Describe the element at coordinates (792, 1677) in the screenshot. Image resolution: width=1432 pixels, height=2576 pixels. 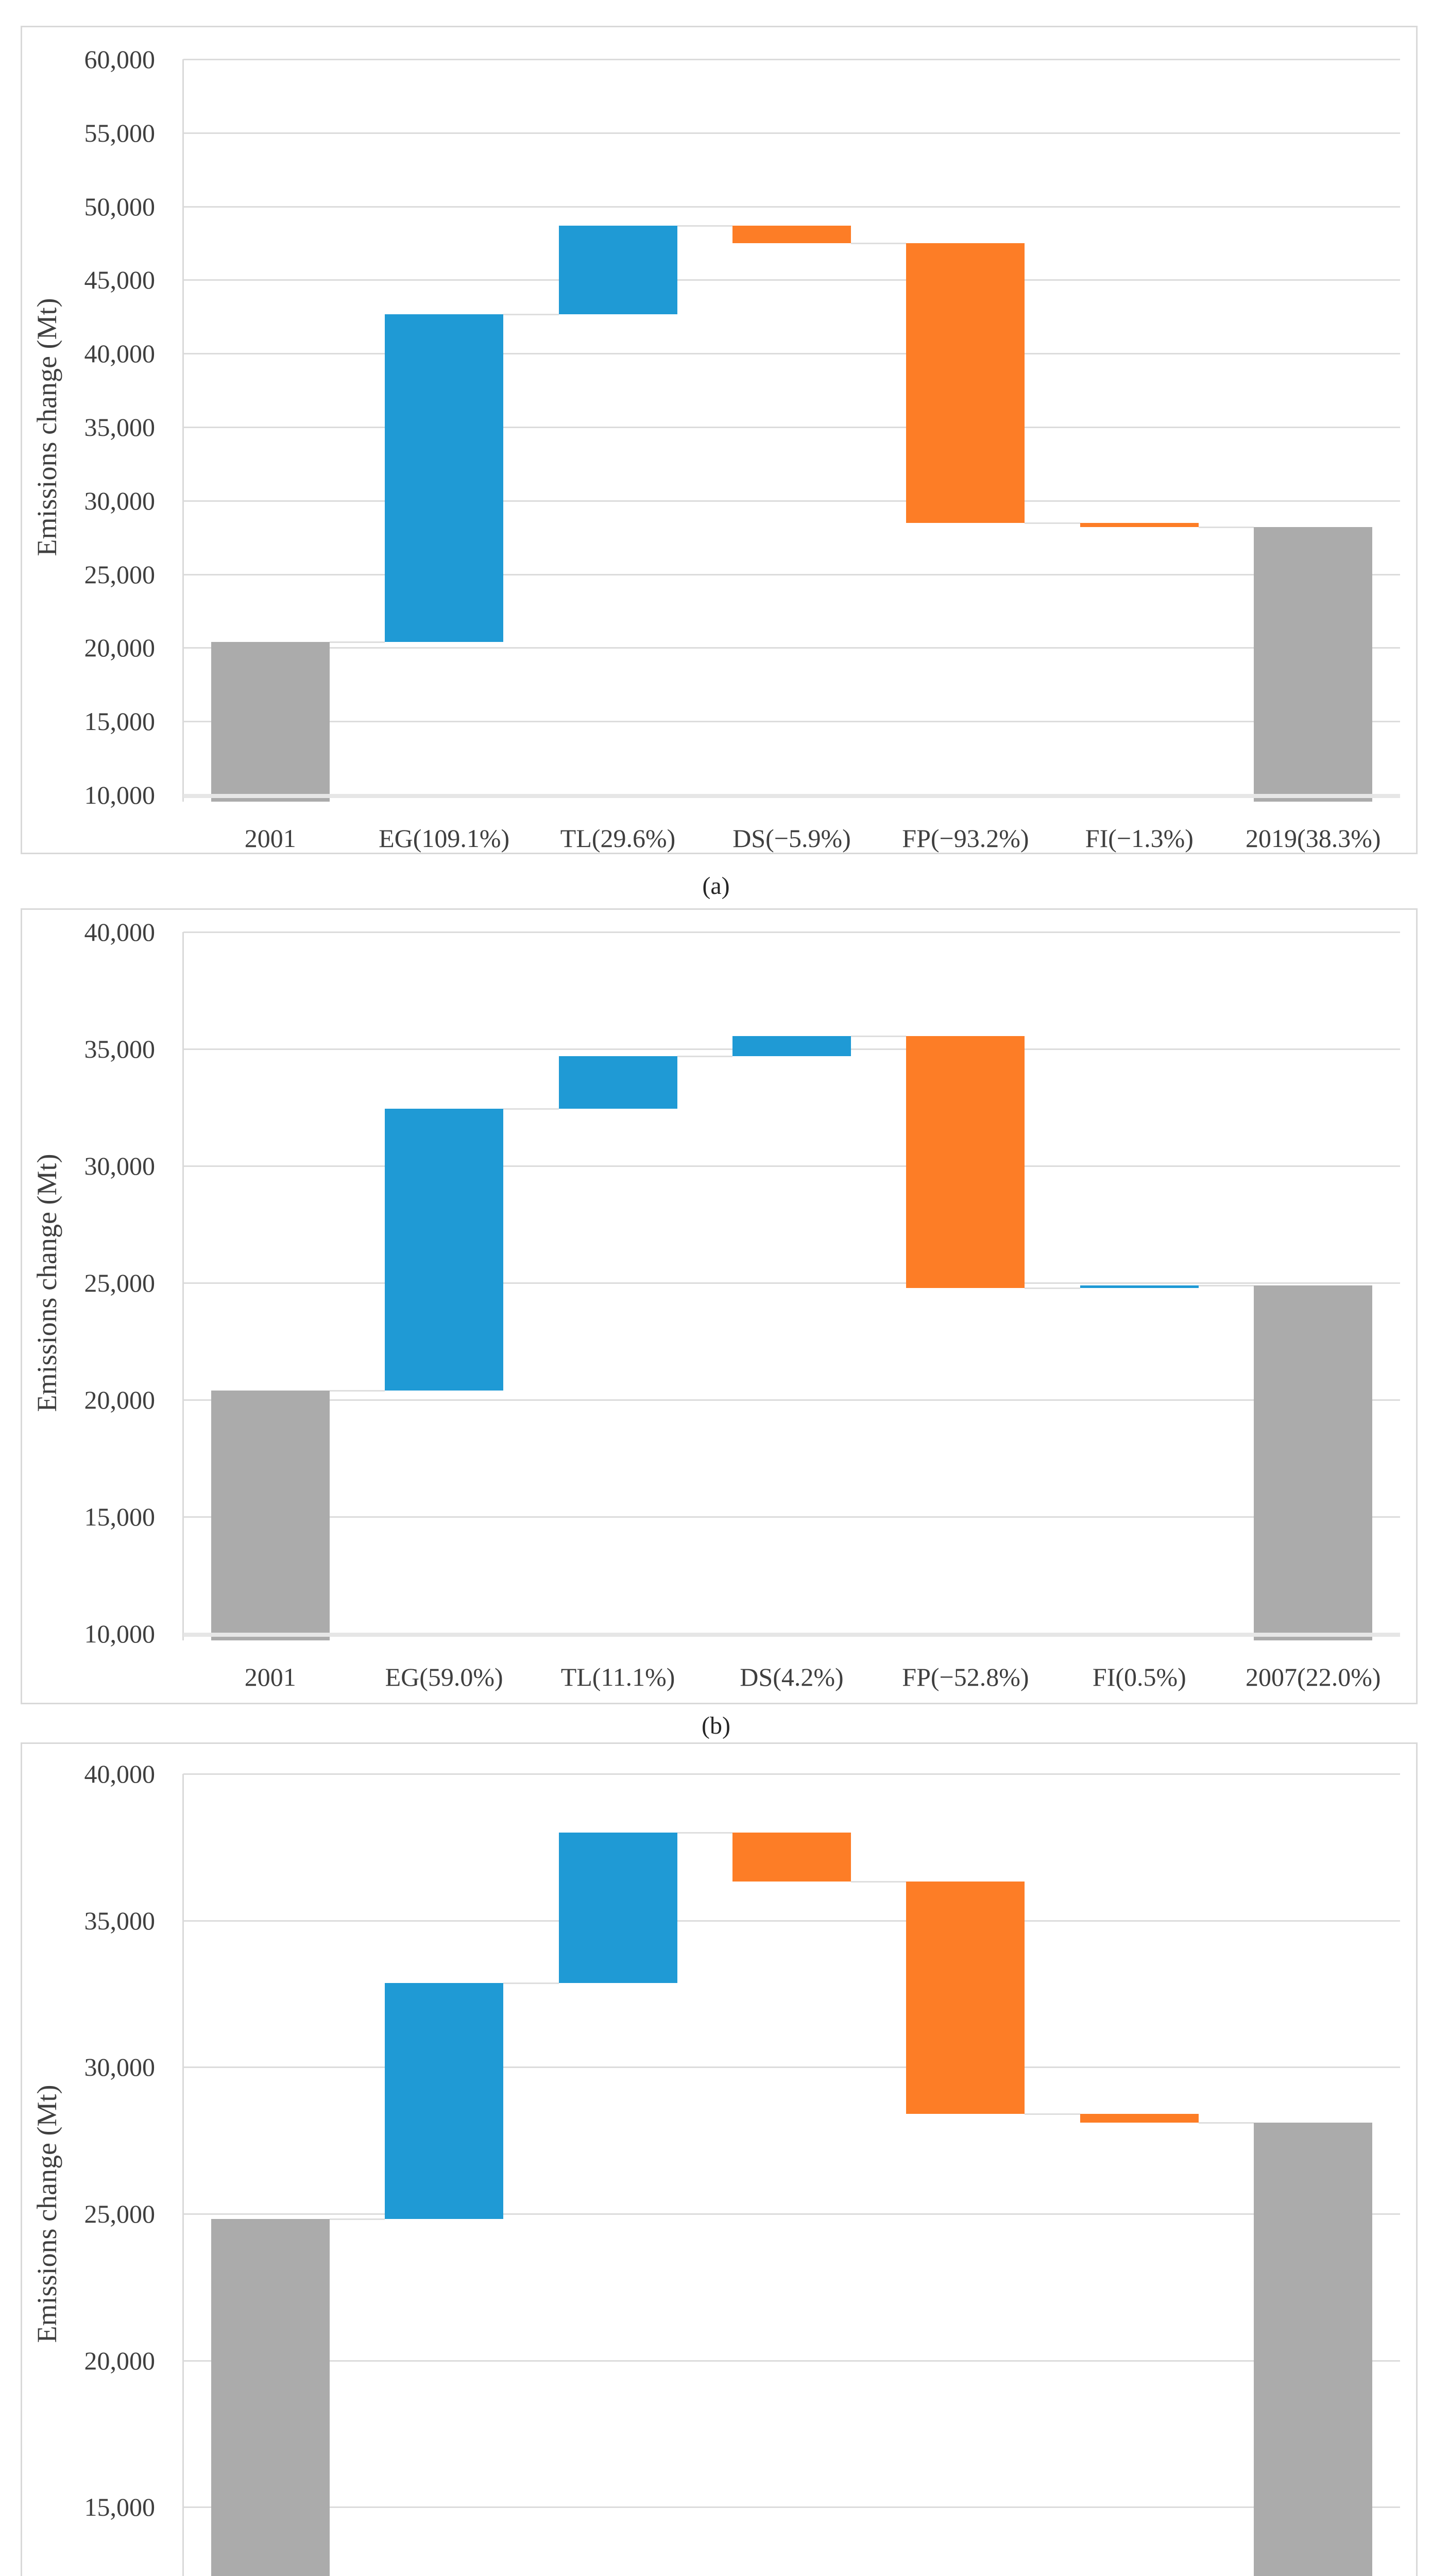
I see `x-category-label: DS(4.2%)` at that location.